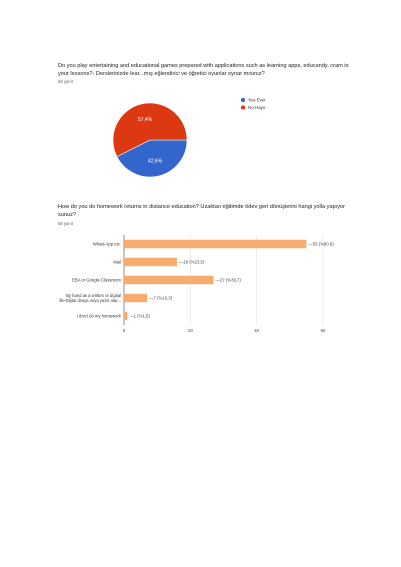 The height and width of the screenshot is (567, 401). What do you see at coordinates (99, 316) in the screenshot?
I see `bar-category-label-4: I don't do my homework` at bounding box center [99, 316].